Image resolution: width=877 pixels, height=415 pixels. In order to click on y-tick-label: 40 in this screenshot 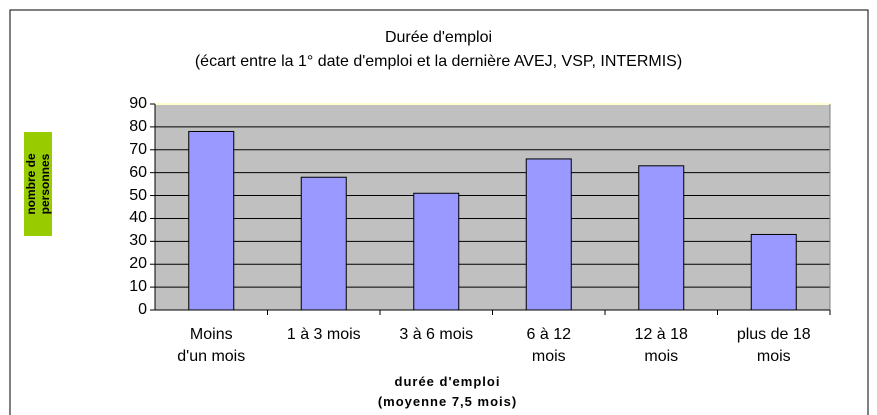, I will do `click(138, 218)`.